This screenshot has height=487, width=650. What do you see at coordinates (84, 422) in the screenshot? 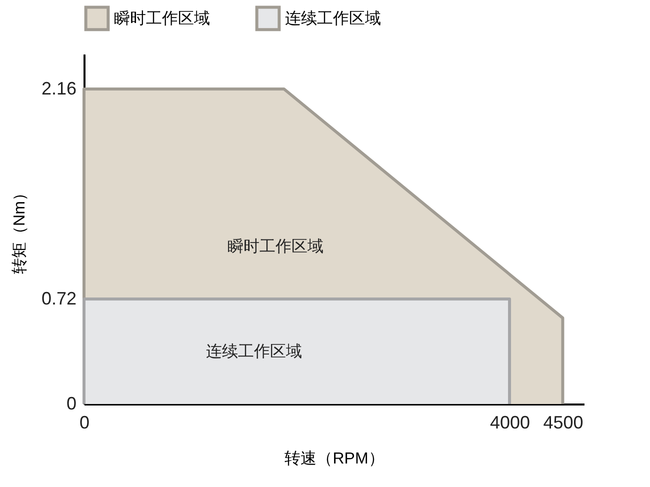
I see `x-tick-label: 0` at bounding box center [84, 422].